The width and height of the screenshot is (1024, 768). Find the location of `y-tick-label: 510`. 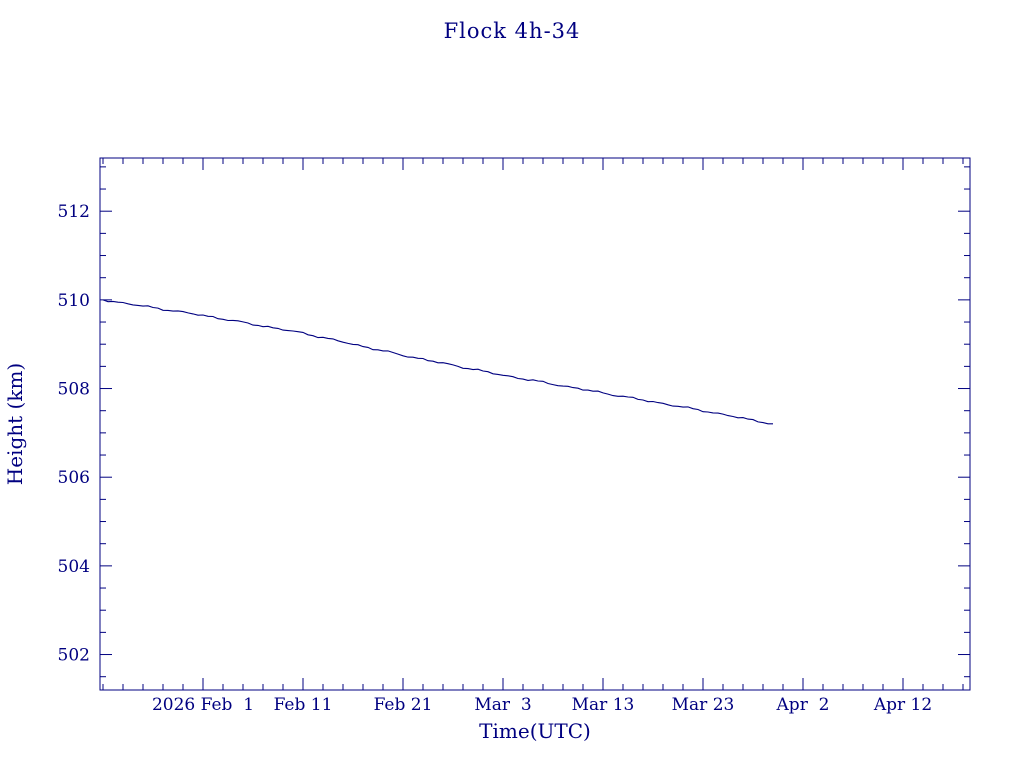

y-tick-label: 510 is located at coordinates (74, 301).